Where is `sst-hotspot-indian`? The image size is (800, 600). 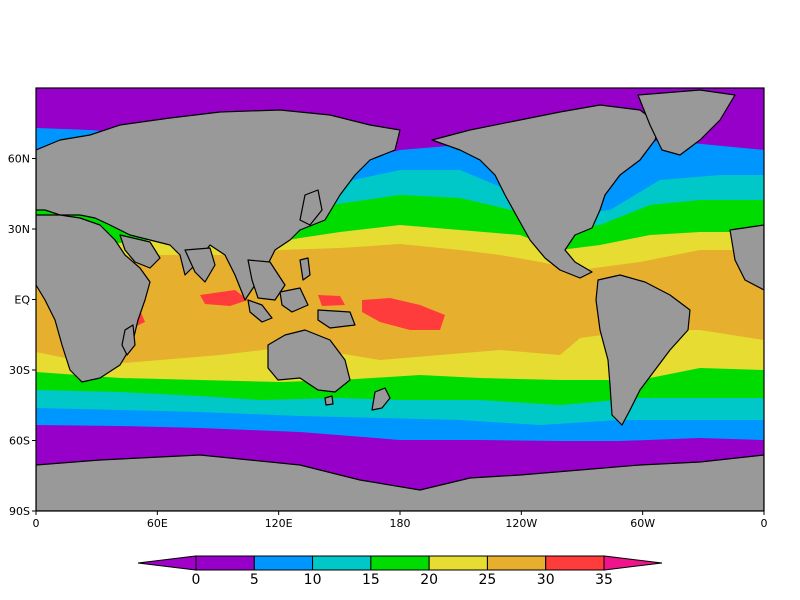
sst-hotspot-indian is located at coordinates (224, 298).